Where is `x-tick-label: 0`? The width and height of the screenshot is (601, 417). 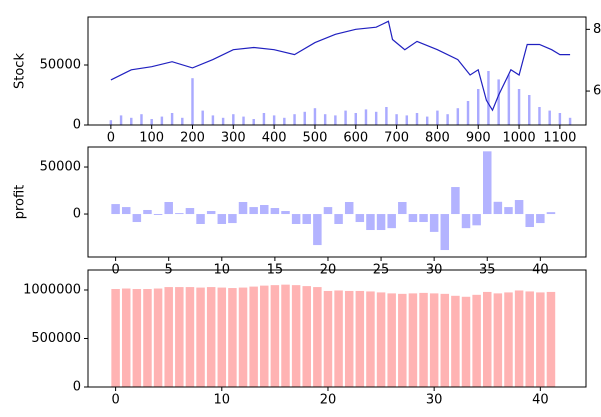 x-tick-label: 0 is located at coordinates (115, 400).